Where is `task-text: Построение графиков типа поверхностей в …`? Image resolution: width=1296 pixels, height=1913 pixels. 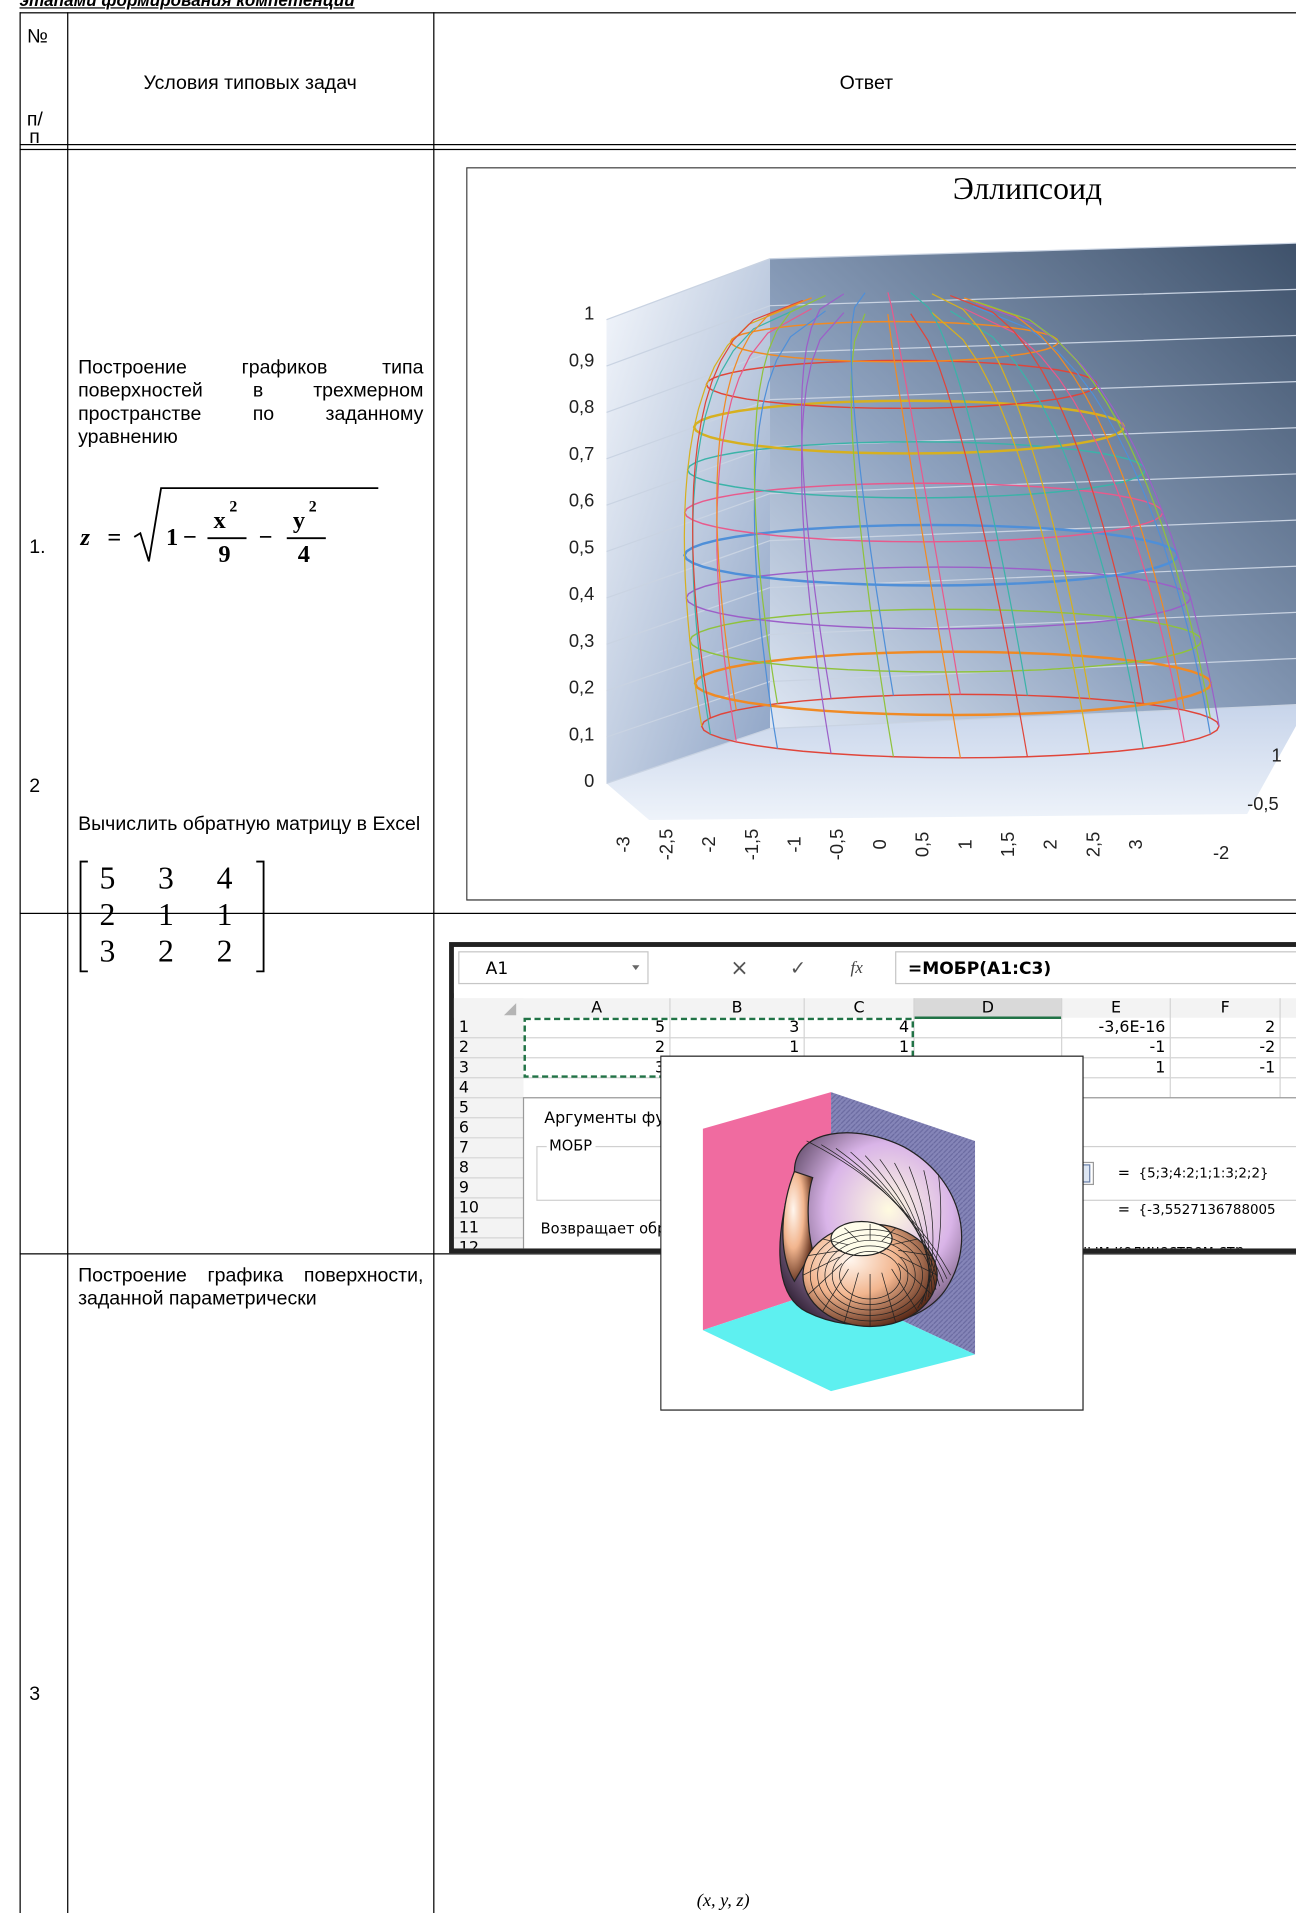
task-text: Построение графиков типа поверхностей в … is located at coordinates (251, 402).